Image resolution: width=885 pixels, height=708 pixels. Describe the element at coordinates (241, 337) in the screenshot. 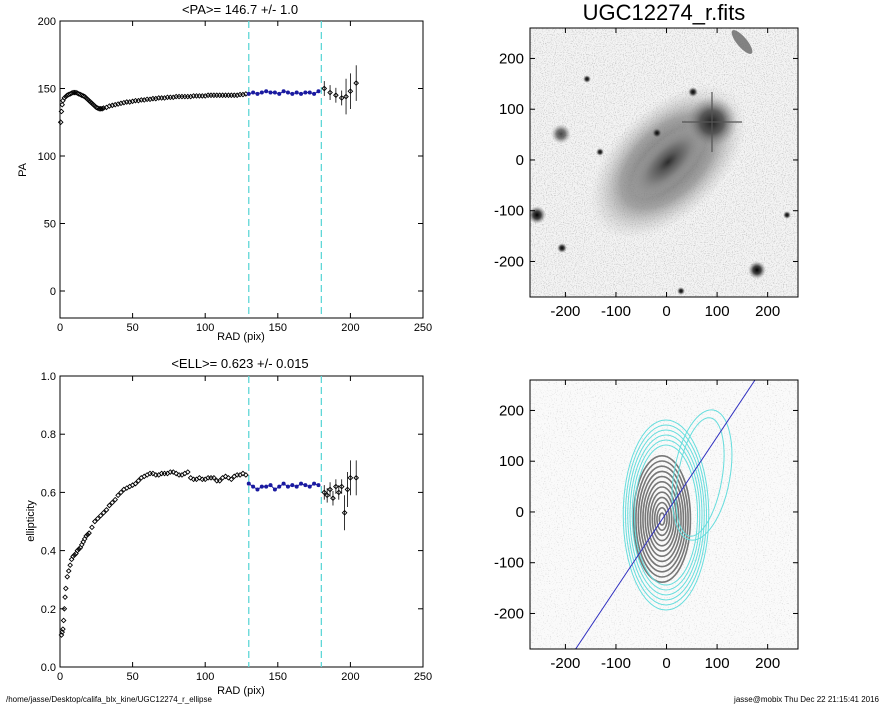

I see `pa-xlabel: RAD (pix)` at that location.